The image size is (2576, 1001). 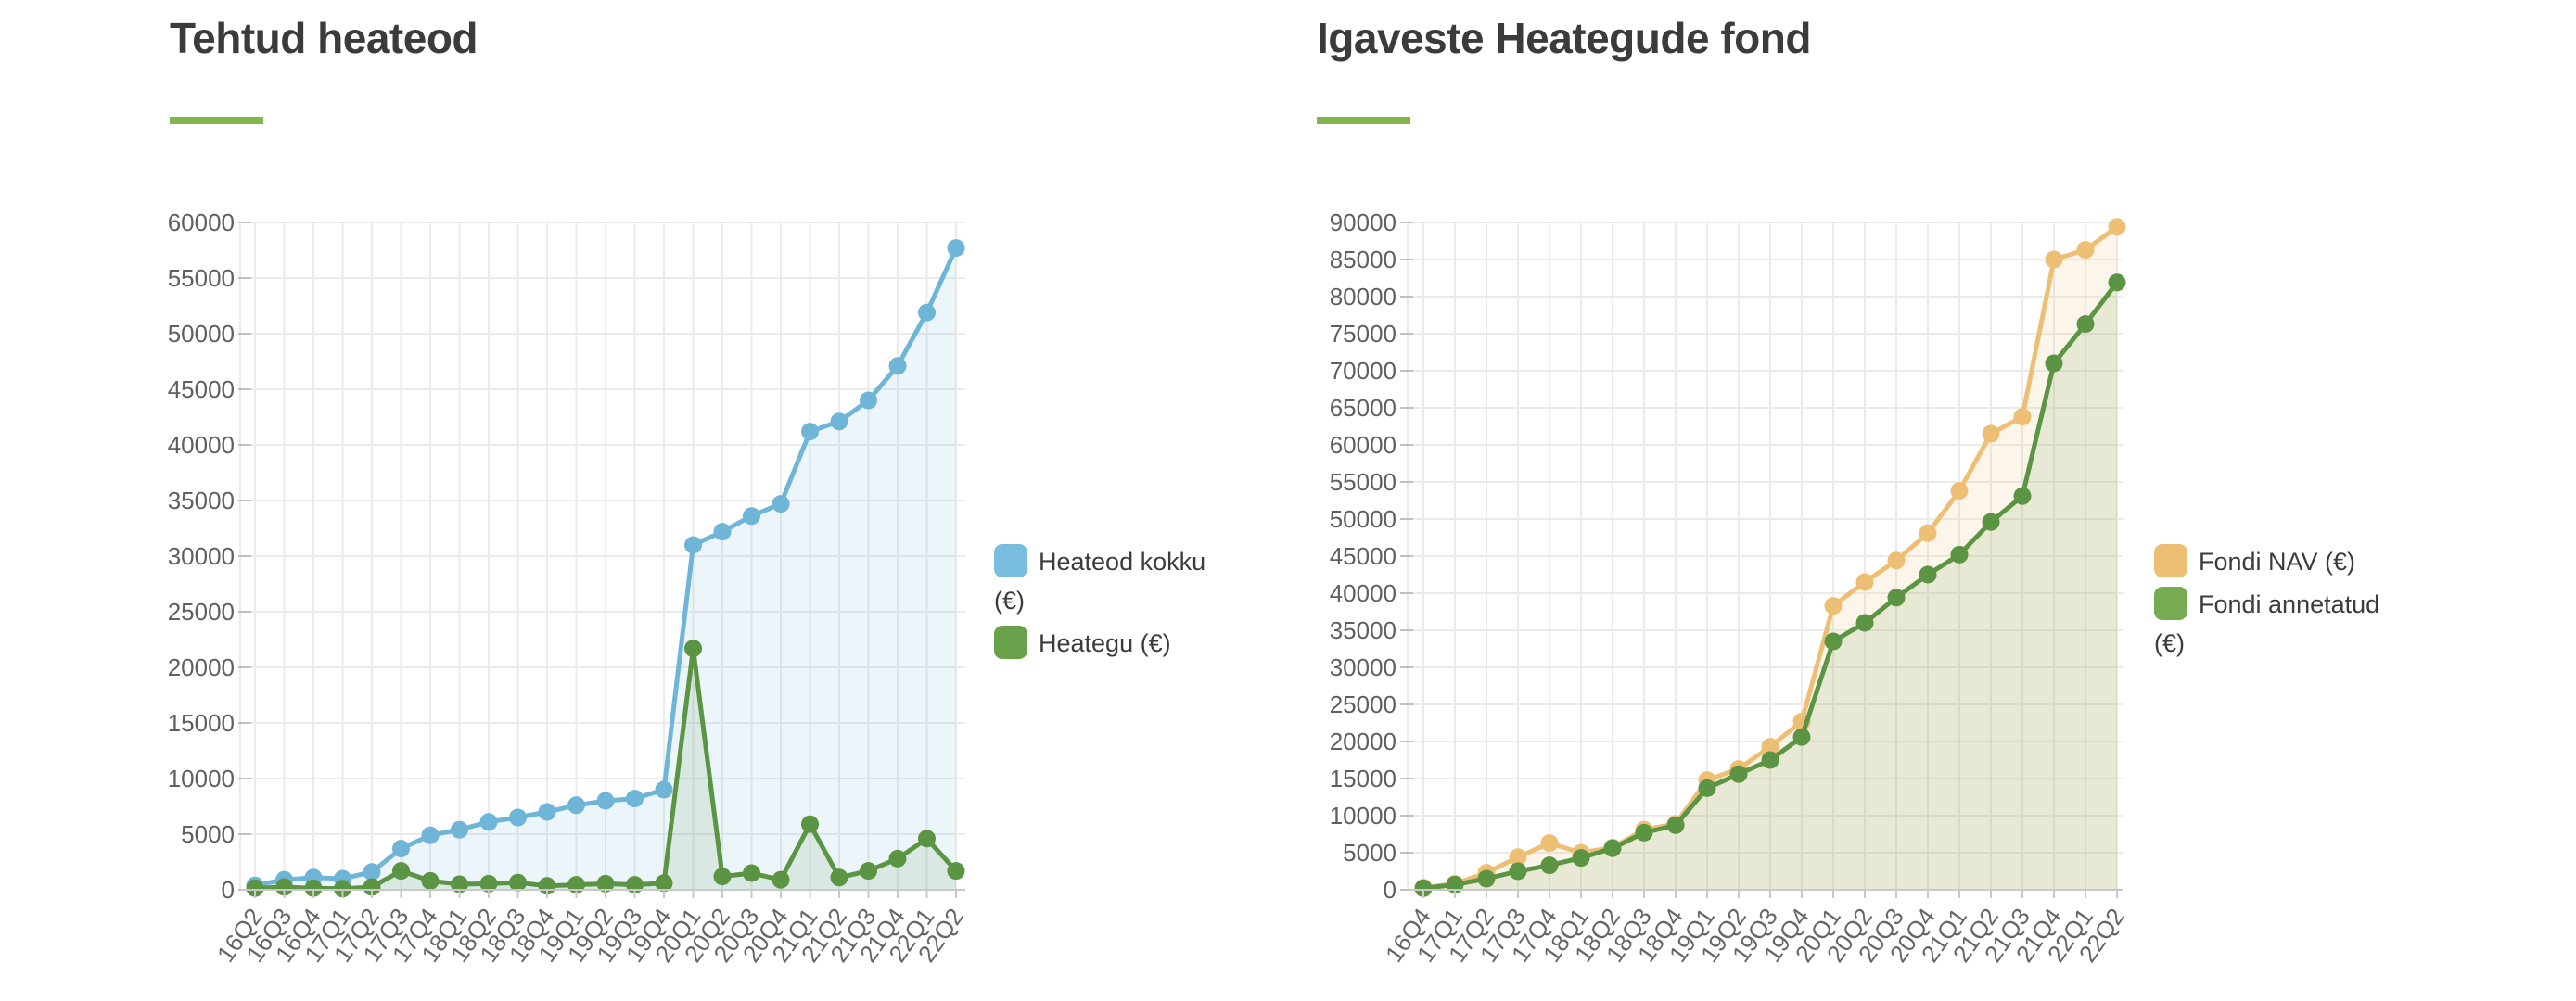 What do you see at coordinates (1363, 334) in the screenshot?
I see `svg-text: 75000` at bounding box center [1363, 334].